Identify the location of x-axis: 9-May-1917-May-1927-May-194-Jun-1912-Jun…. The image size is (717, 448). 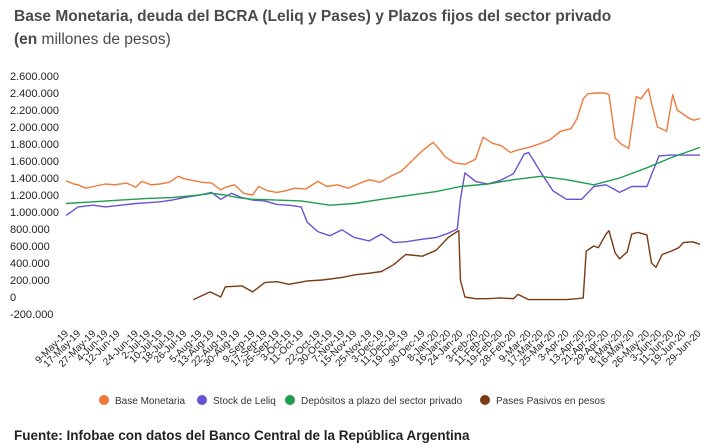
(368, 349).